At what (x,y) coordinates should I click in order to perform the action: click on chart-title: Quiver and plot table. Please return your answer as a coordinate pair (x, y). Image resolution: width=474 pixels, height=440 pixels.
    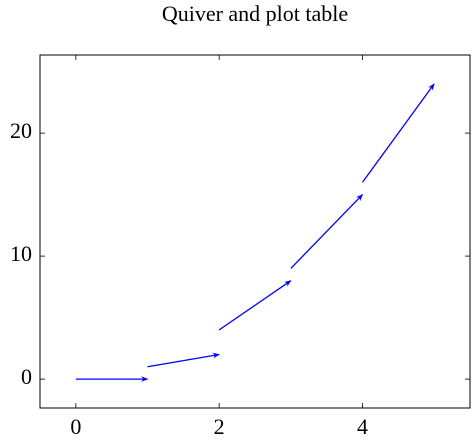
    Looking at the image, I should click on (255, 13).